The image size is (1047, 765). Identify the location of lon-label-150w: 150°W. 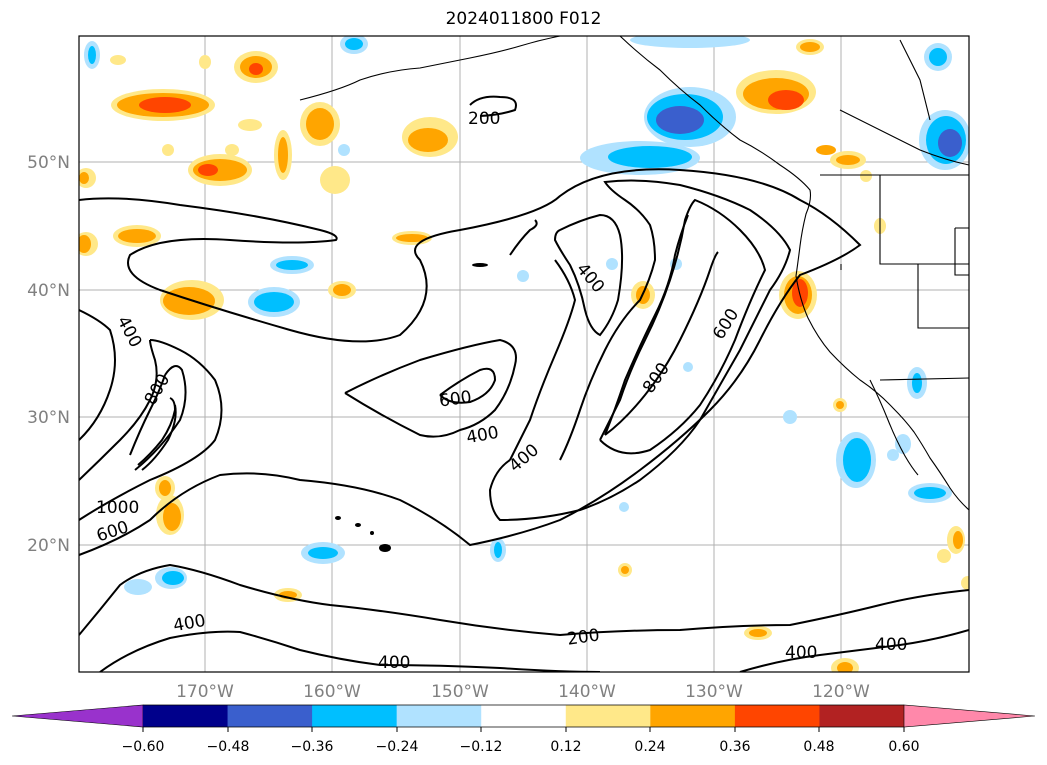
(460, 692).